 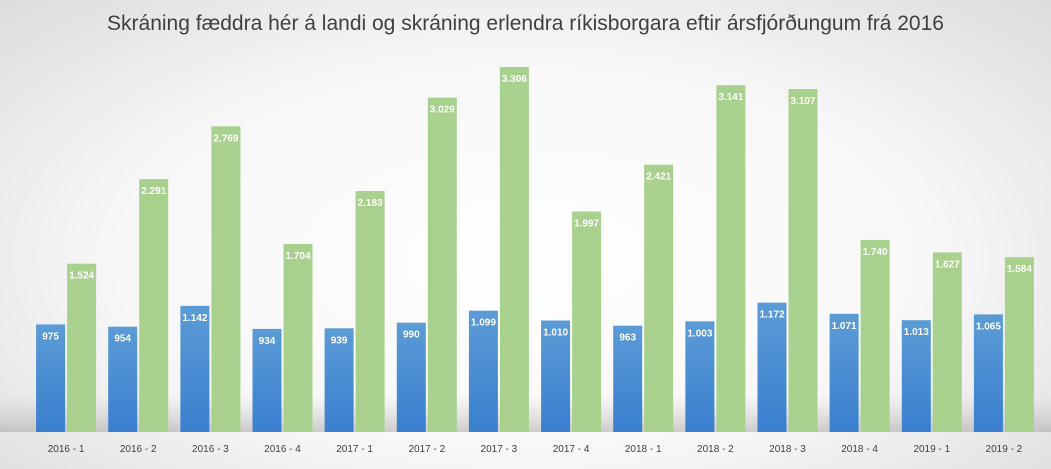 What do you see at coordinates (411, 335) in the screenshot?
I see `data-label-series-1-5: 990` at bounding box center [411, 335].